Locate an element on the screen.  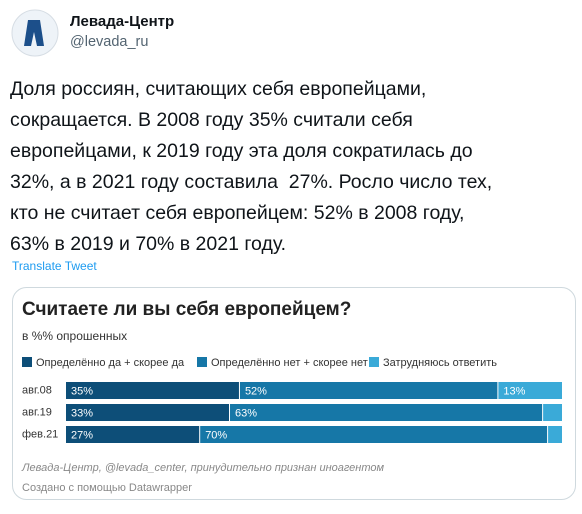
credit: Создано с помощью Datawrapper is located at coordinates (107, 488).